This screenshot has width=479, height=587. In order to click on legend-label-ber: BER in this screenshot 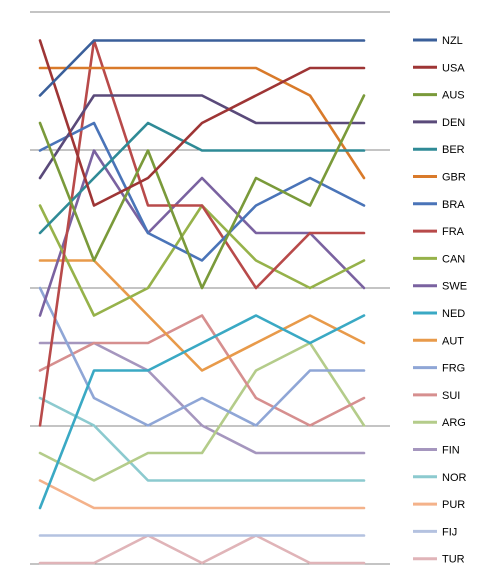, I will do `click(453, 150)`.